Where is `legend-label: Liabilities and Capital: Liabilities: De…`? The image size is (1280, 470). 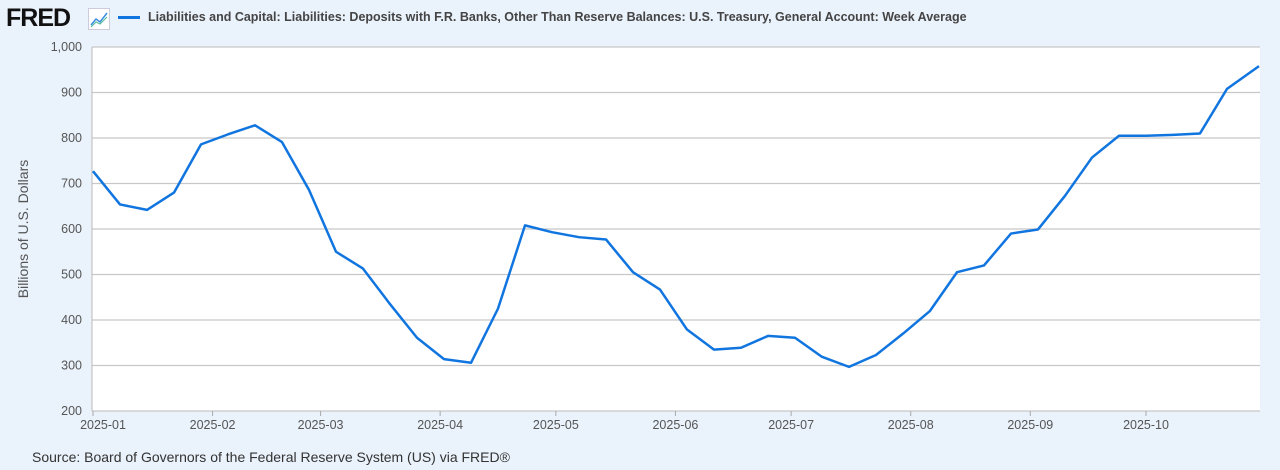 legend-label: Liabilities and Capital: Liabilities: De… is located at coordinates (557, 17).